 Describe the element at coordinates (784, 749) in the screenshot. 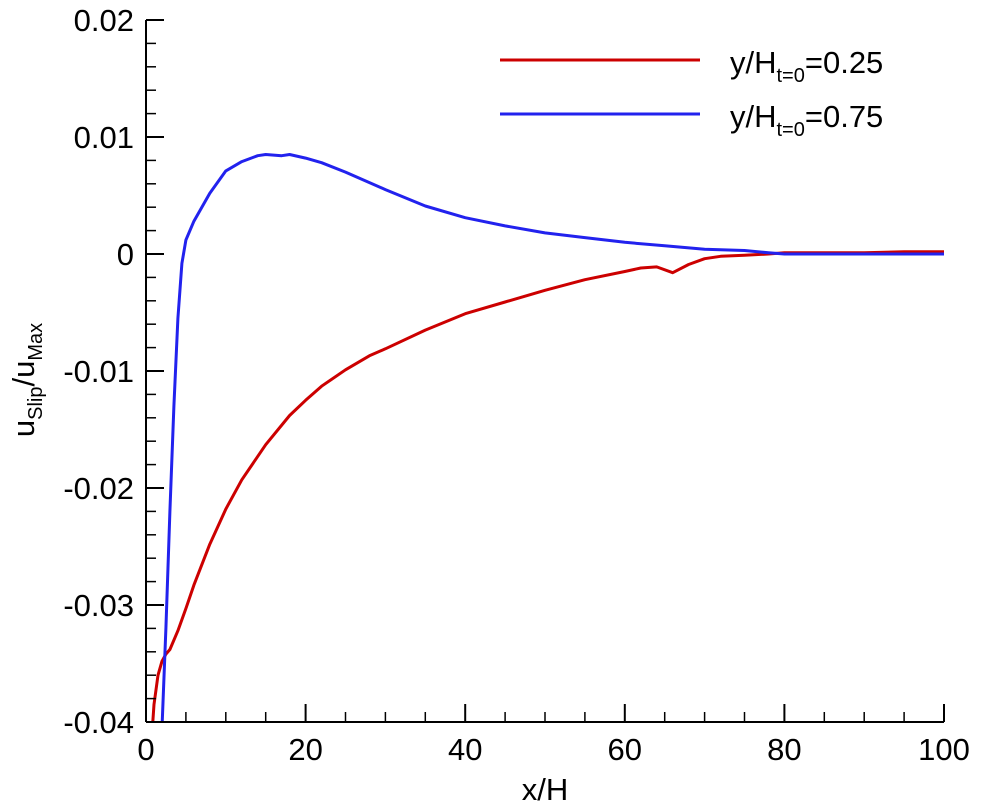

I see `x-tick-label: 80` at that location.